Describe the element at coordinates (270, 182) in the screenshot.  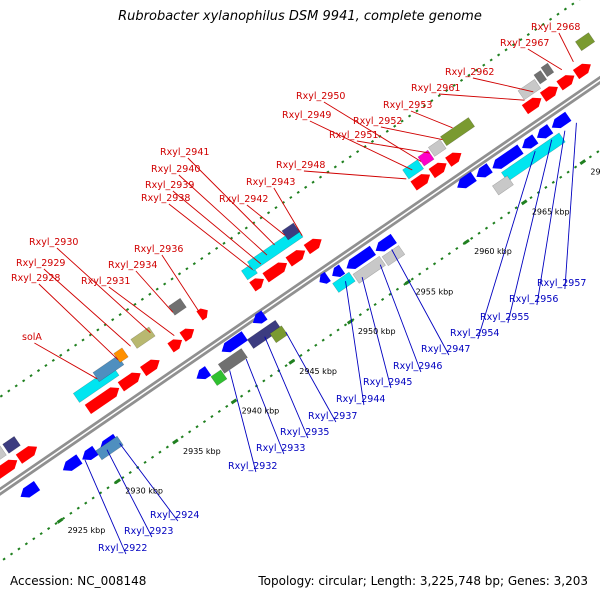
I see `forward-gene-label: Rxyl_2943` at that location.